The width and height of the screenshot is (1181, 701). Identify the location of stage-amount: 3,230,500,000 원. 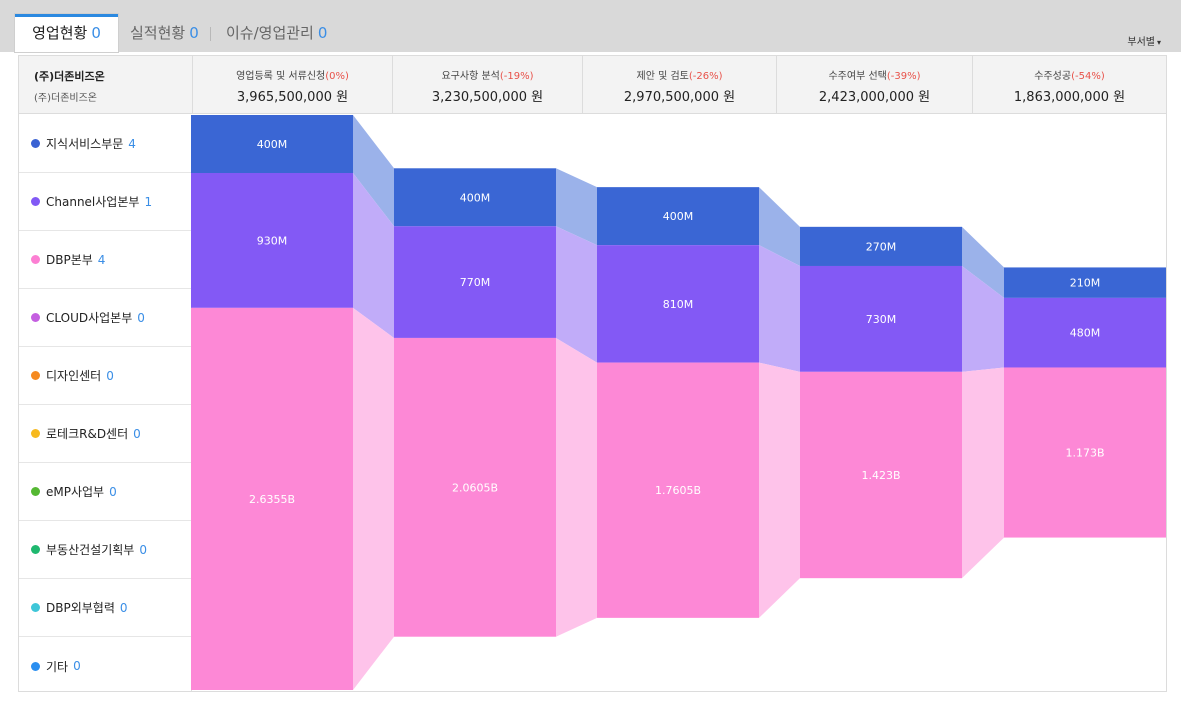
(487, 97).